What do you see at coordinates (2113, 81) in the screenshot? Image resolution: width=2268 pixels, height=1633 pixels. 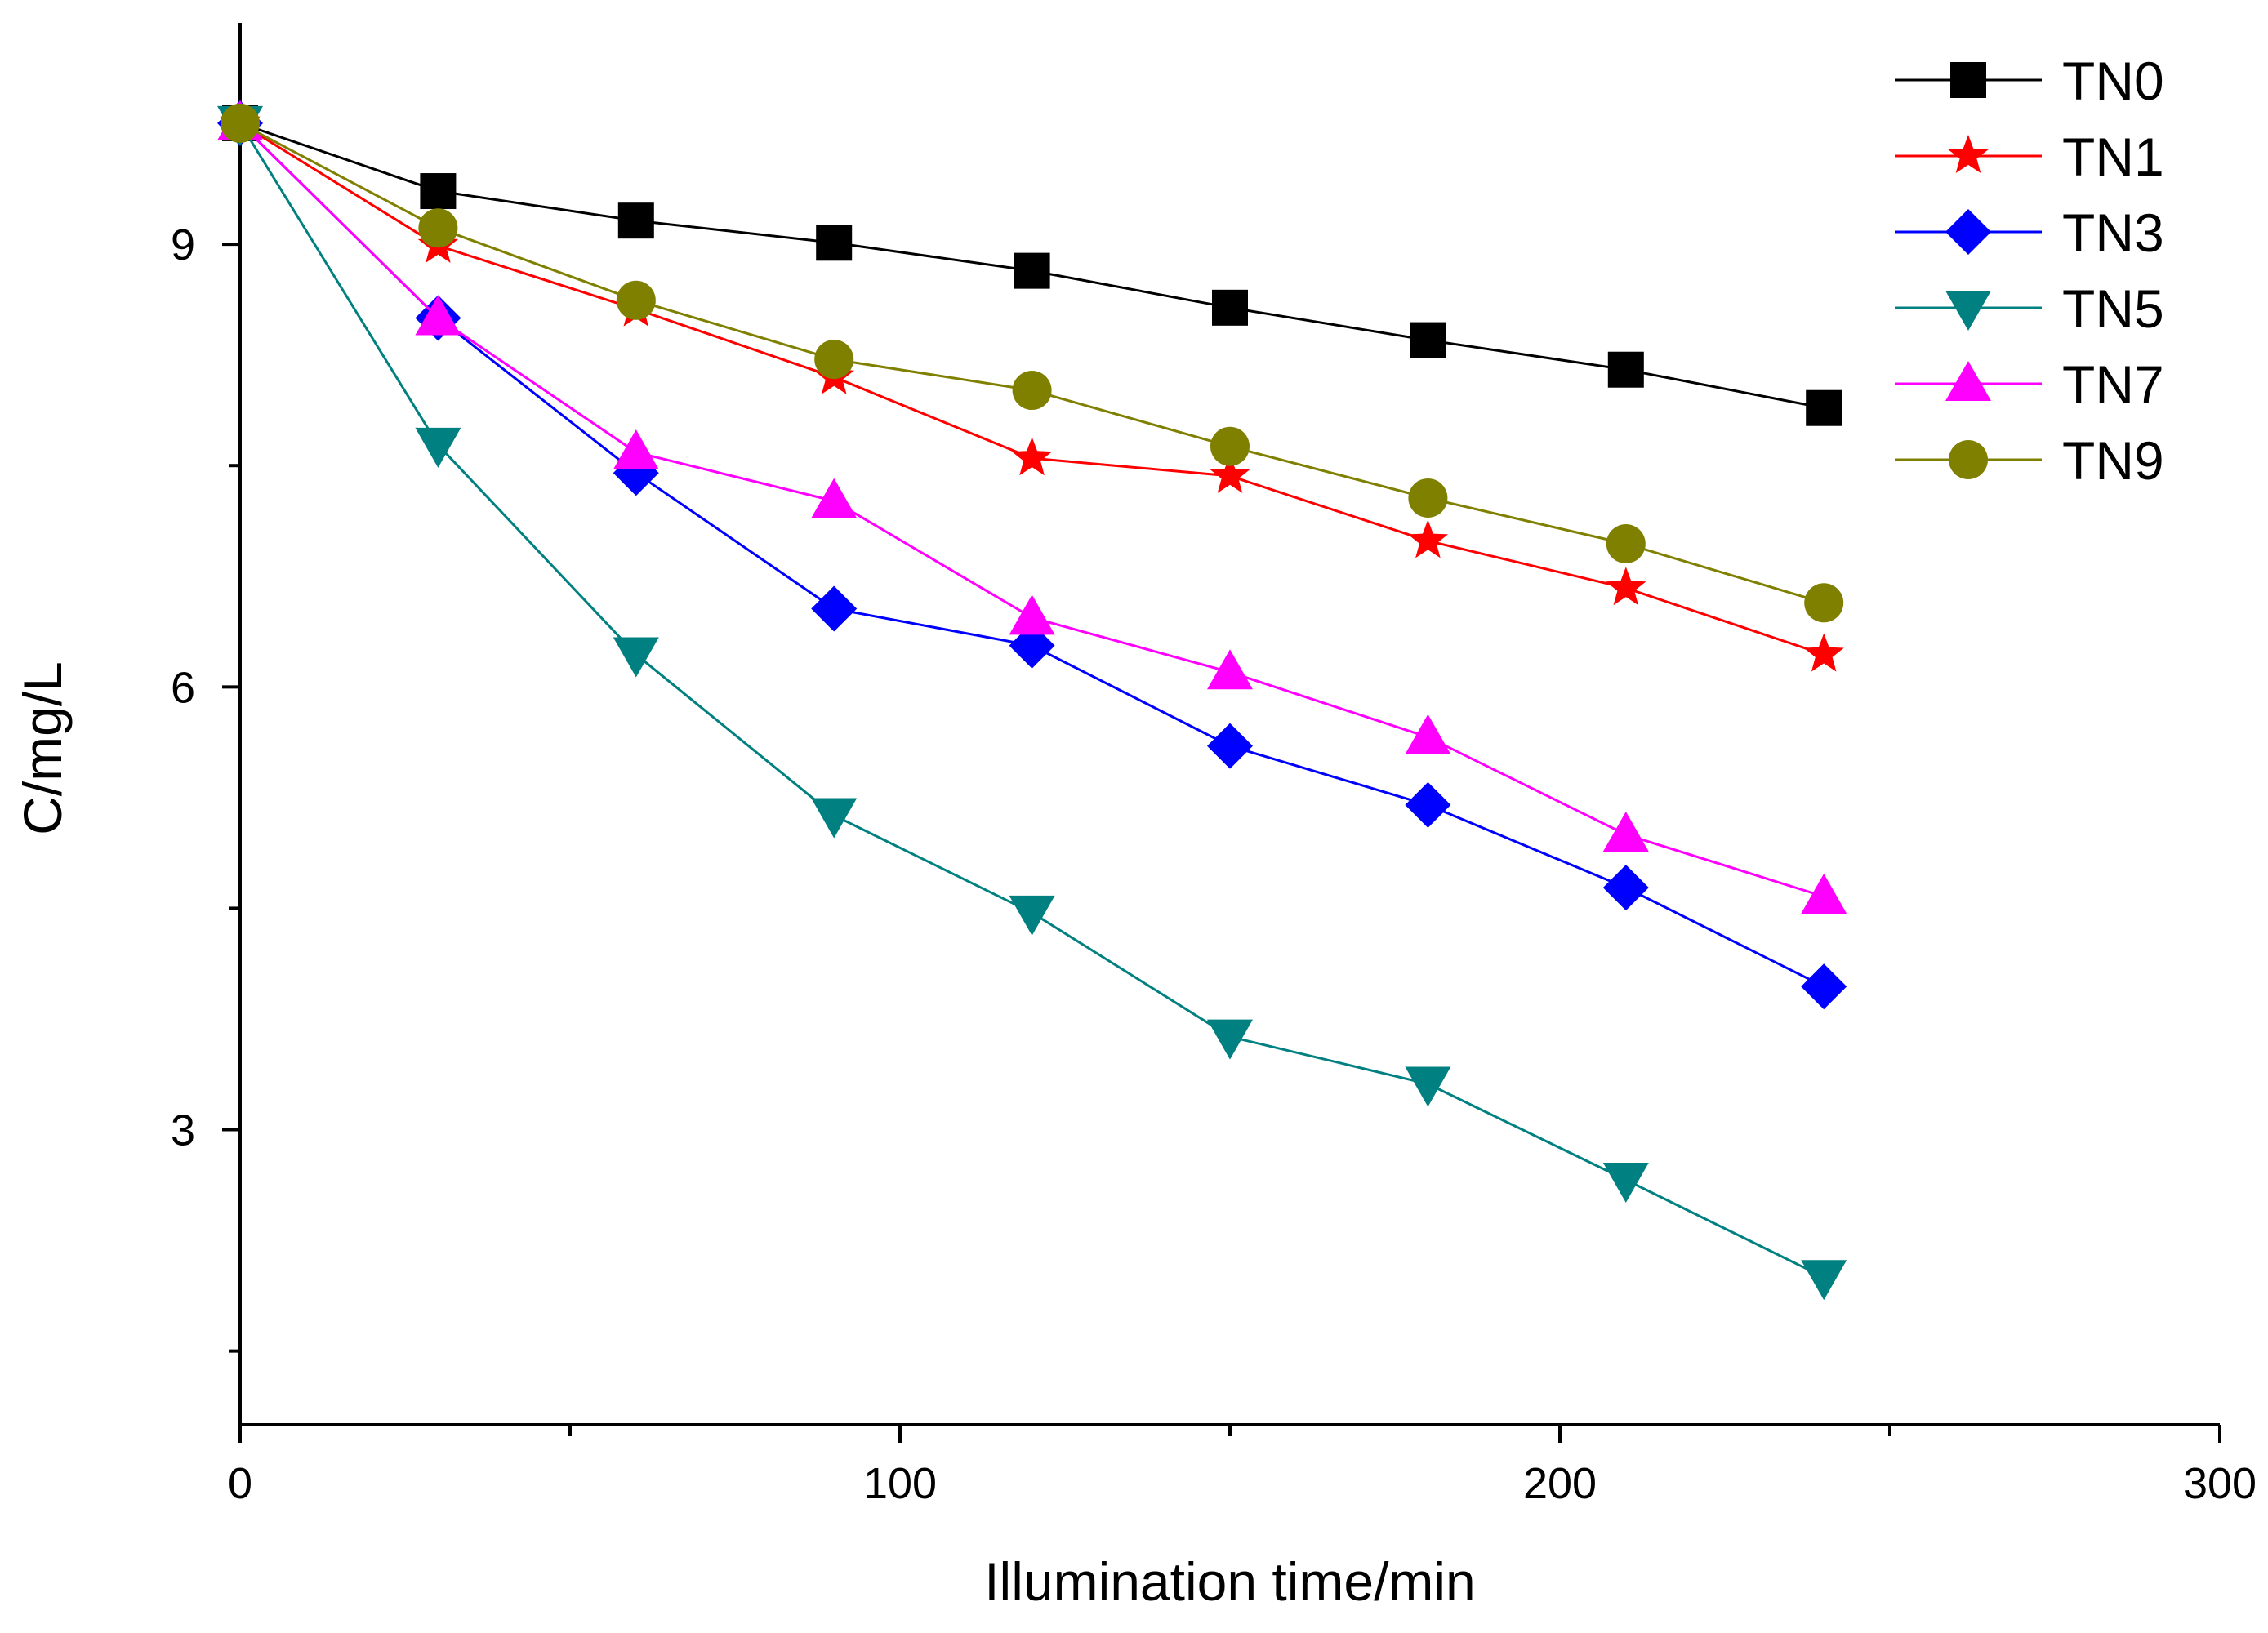 I see `legend-label: TN0` at bounding box center [2113, 81].